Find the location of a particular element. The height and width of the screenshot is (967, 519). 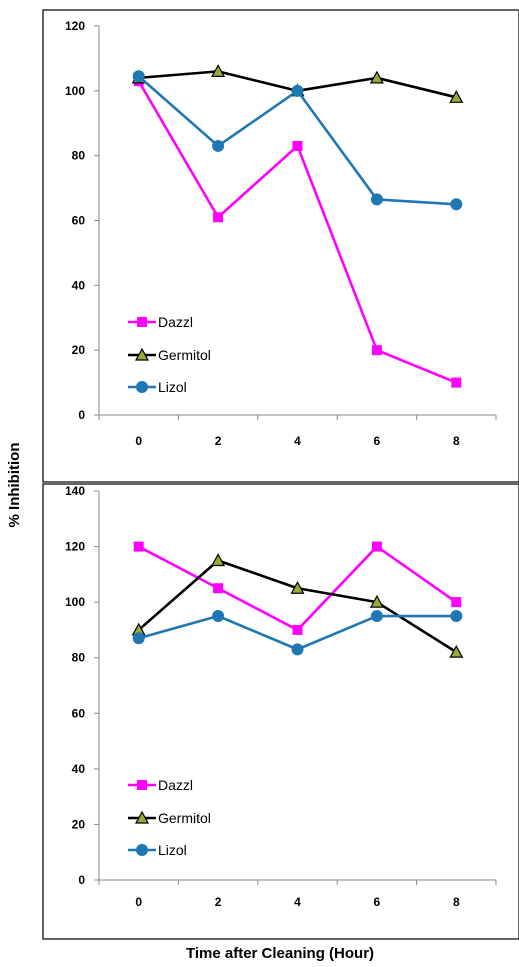

dazzl-series is located at coordinates (297, 588).